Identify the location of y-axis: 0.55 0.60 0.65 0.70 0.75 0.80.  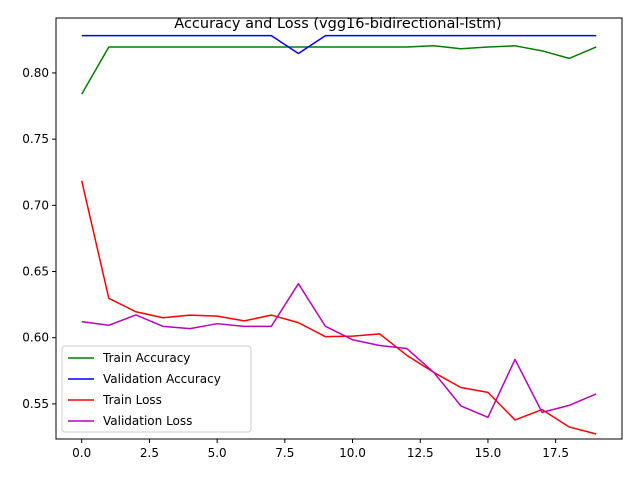
(39, 238).